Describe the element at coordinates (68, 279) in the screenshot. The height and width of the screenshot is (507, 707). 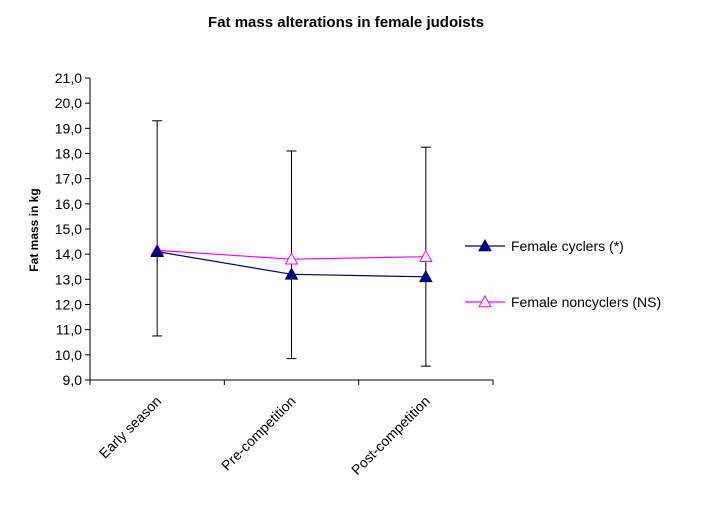
I see `y-tick-label: 13,0` at that location.